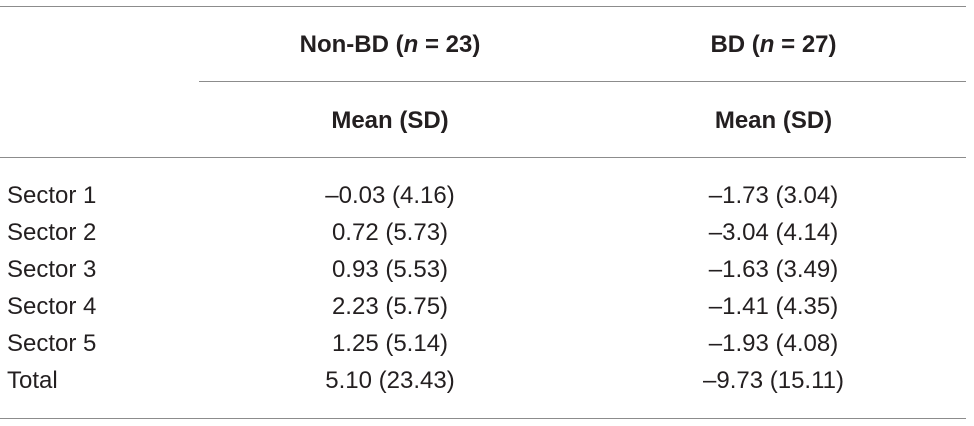  I want to click on table-row: Sector 3 0.93 (5.53) –1.63 (3.49), so click(483, 269).